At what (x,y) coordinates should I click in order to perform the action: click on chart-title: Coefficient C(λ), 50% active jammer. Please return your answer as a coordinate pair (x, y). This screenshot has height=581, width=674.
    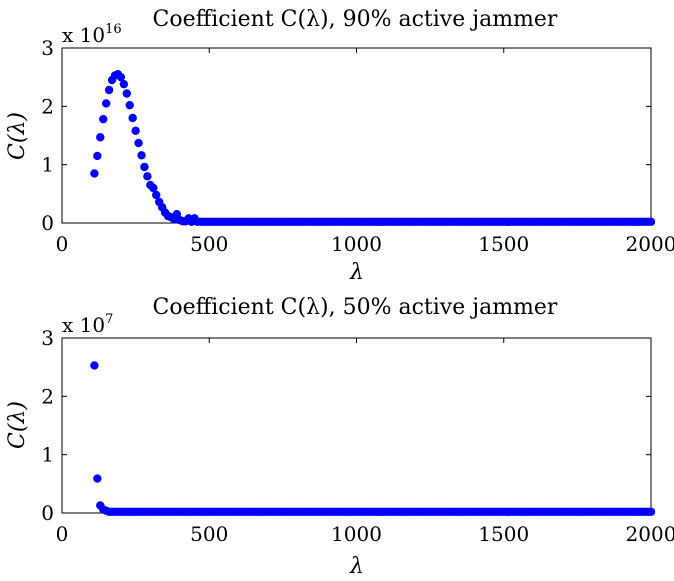
    Looking at the image, I should click on (355, 307).